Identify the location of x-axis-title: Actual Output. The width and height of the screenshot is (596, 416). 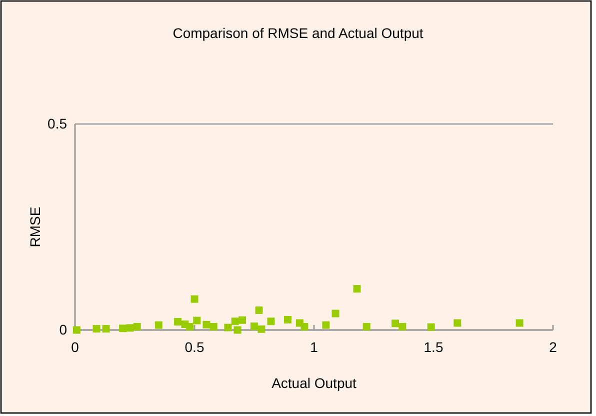
(314, 383).